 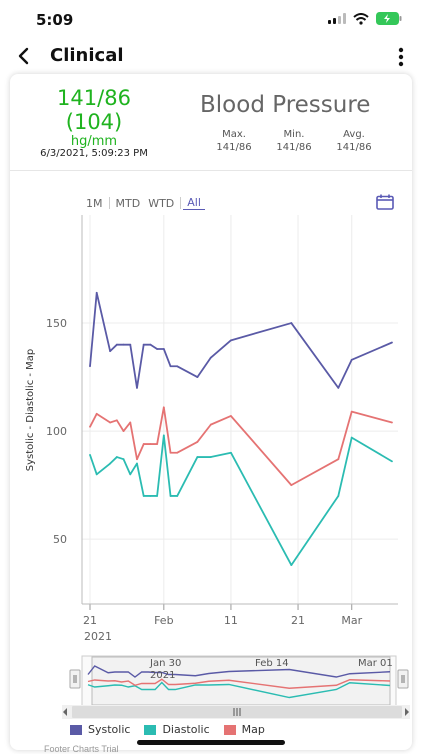 What do you see at coordinates (81, 749) in the screenshot?
I see `footer-text: Footer Charts Trial` at bounding box center [81, 749].